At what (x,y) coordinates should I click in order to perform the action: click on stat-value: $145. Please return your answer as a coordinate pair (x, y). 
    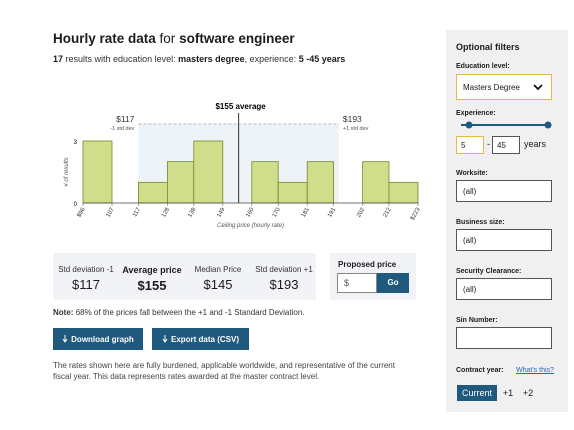
    Looking at the image, I should click on (218, 284).